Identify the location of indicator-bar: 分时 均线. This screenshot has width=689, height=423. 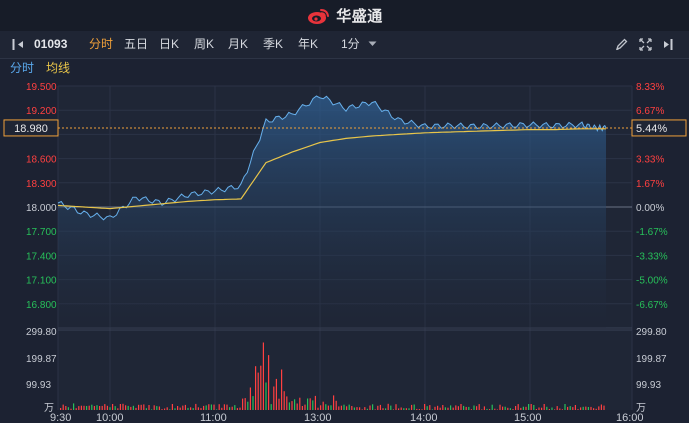
(344, 68).